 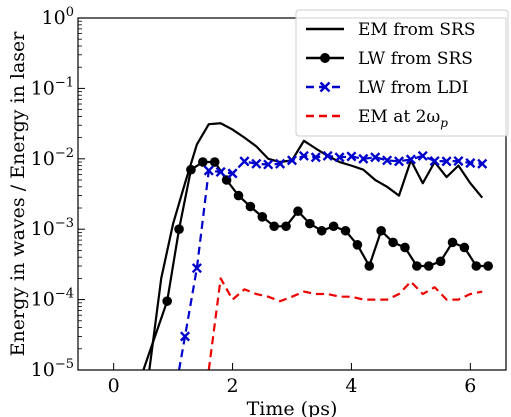 I want to click on x-tick-label: 2, so click(x=233, y=386).